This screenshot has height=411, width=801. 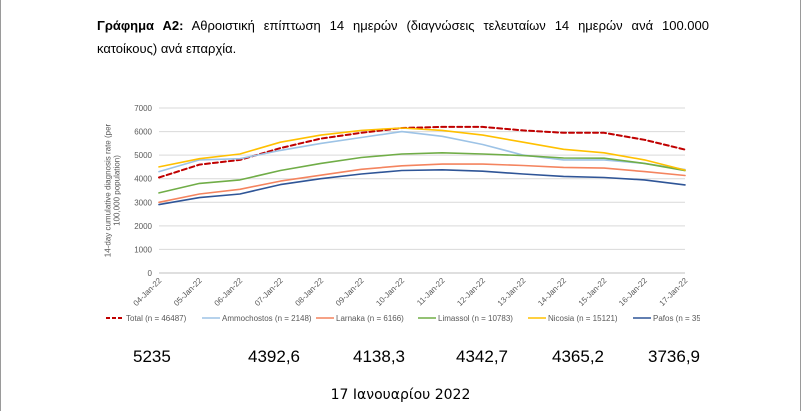 I want to click on x-tick-label: 15-Jan-22, so click(x=593, y=292).